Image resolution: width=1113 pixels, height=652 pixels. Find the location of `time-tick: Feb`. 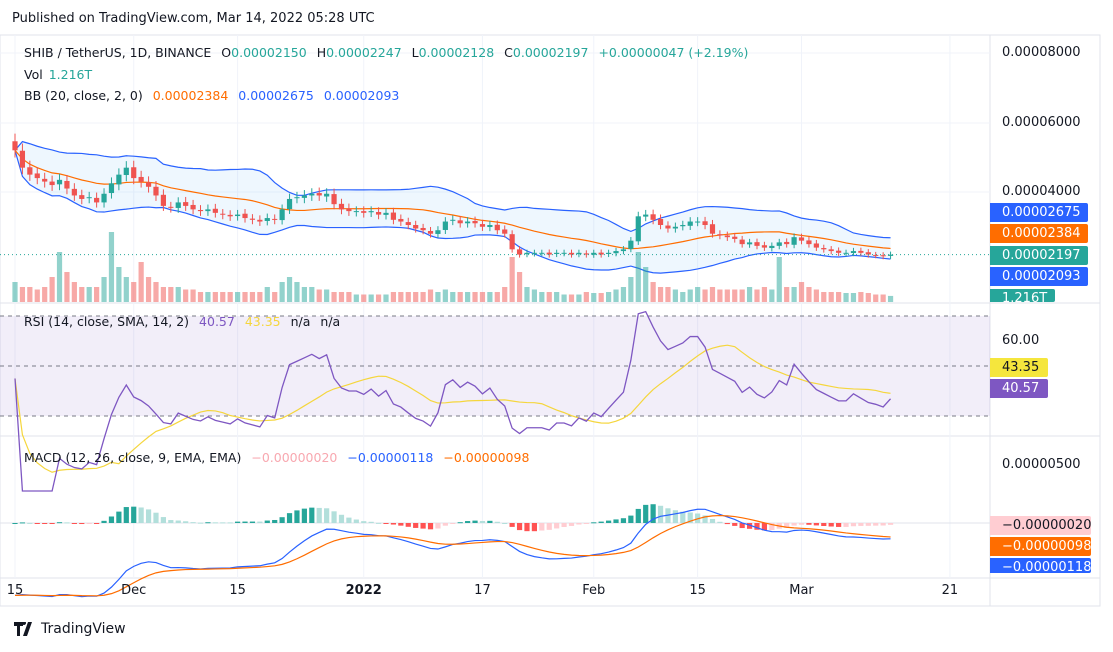

time-tick: Feb is located at coordinates (594, 590).